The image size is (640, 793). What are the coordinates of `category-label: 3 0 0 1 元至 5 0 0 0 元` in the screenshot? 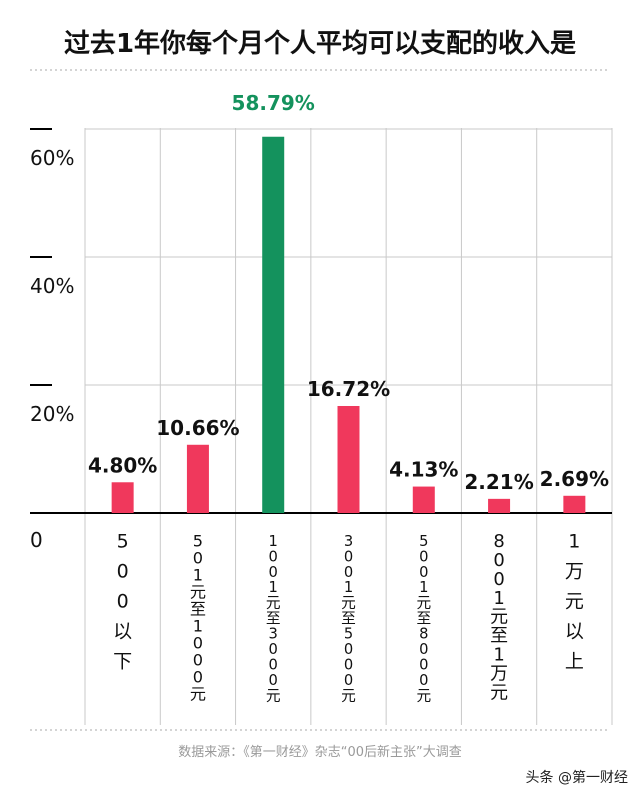 It's located at (348, 619).